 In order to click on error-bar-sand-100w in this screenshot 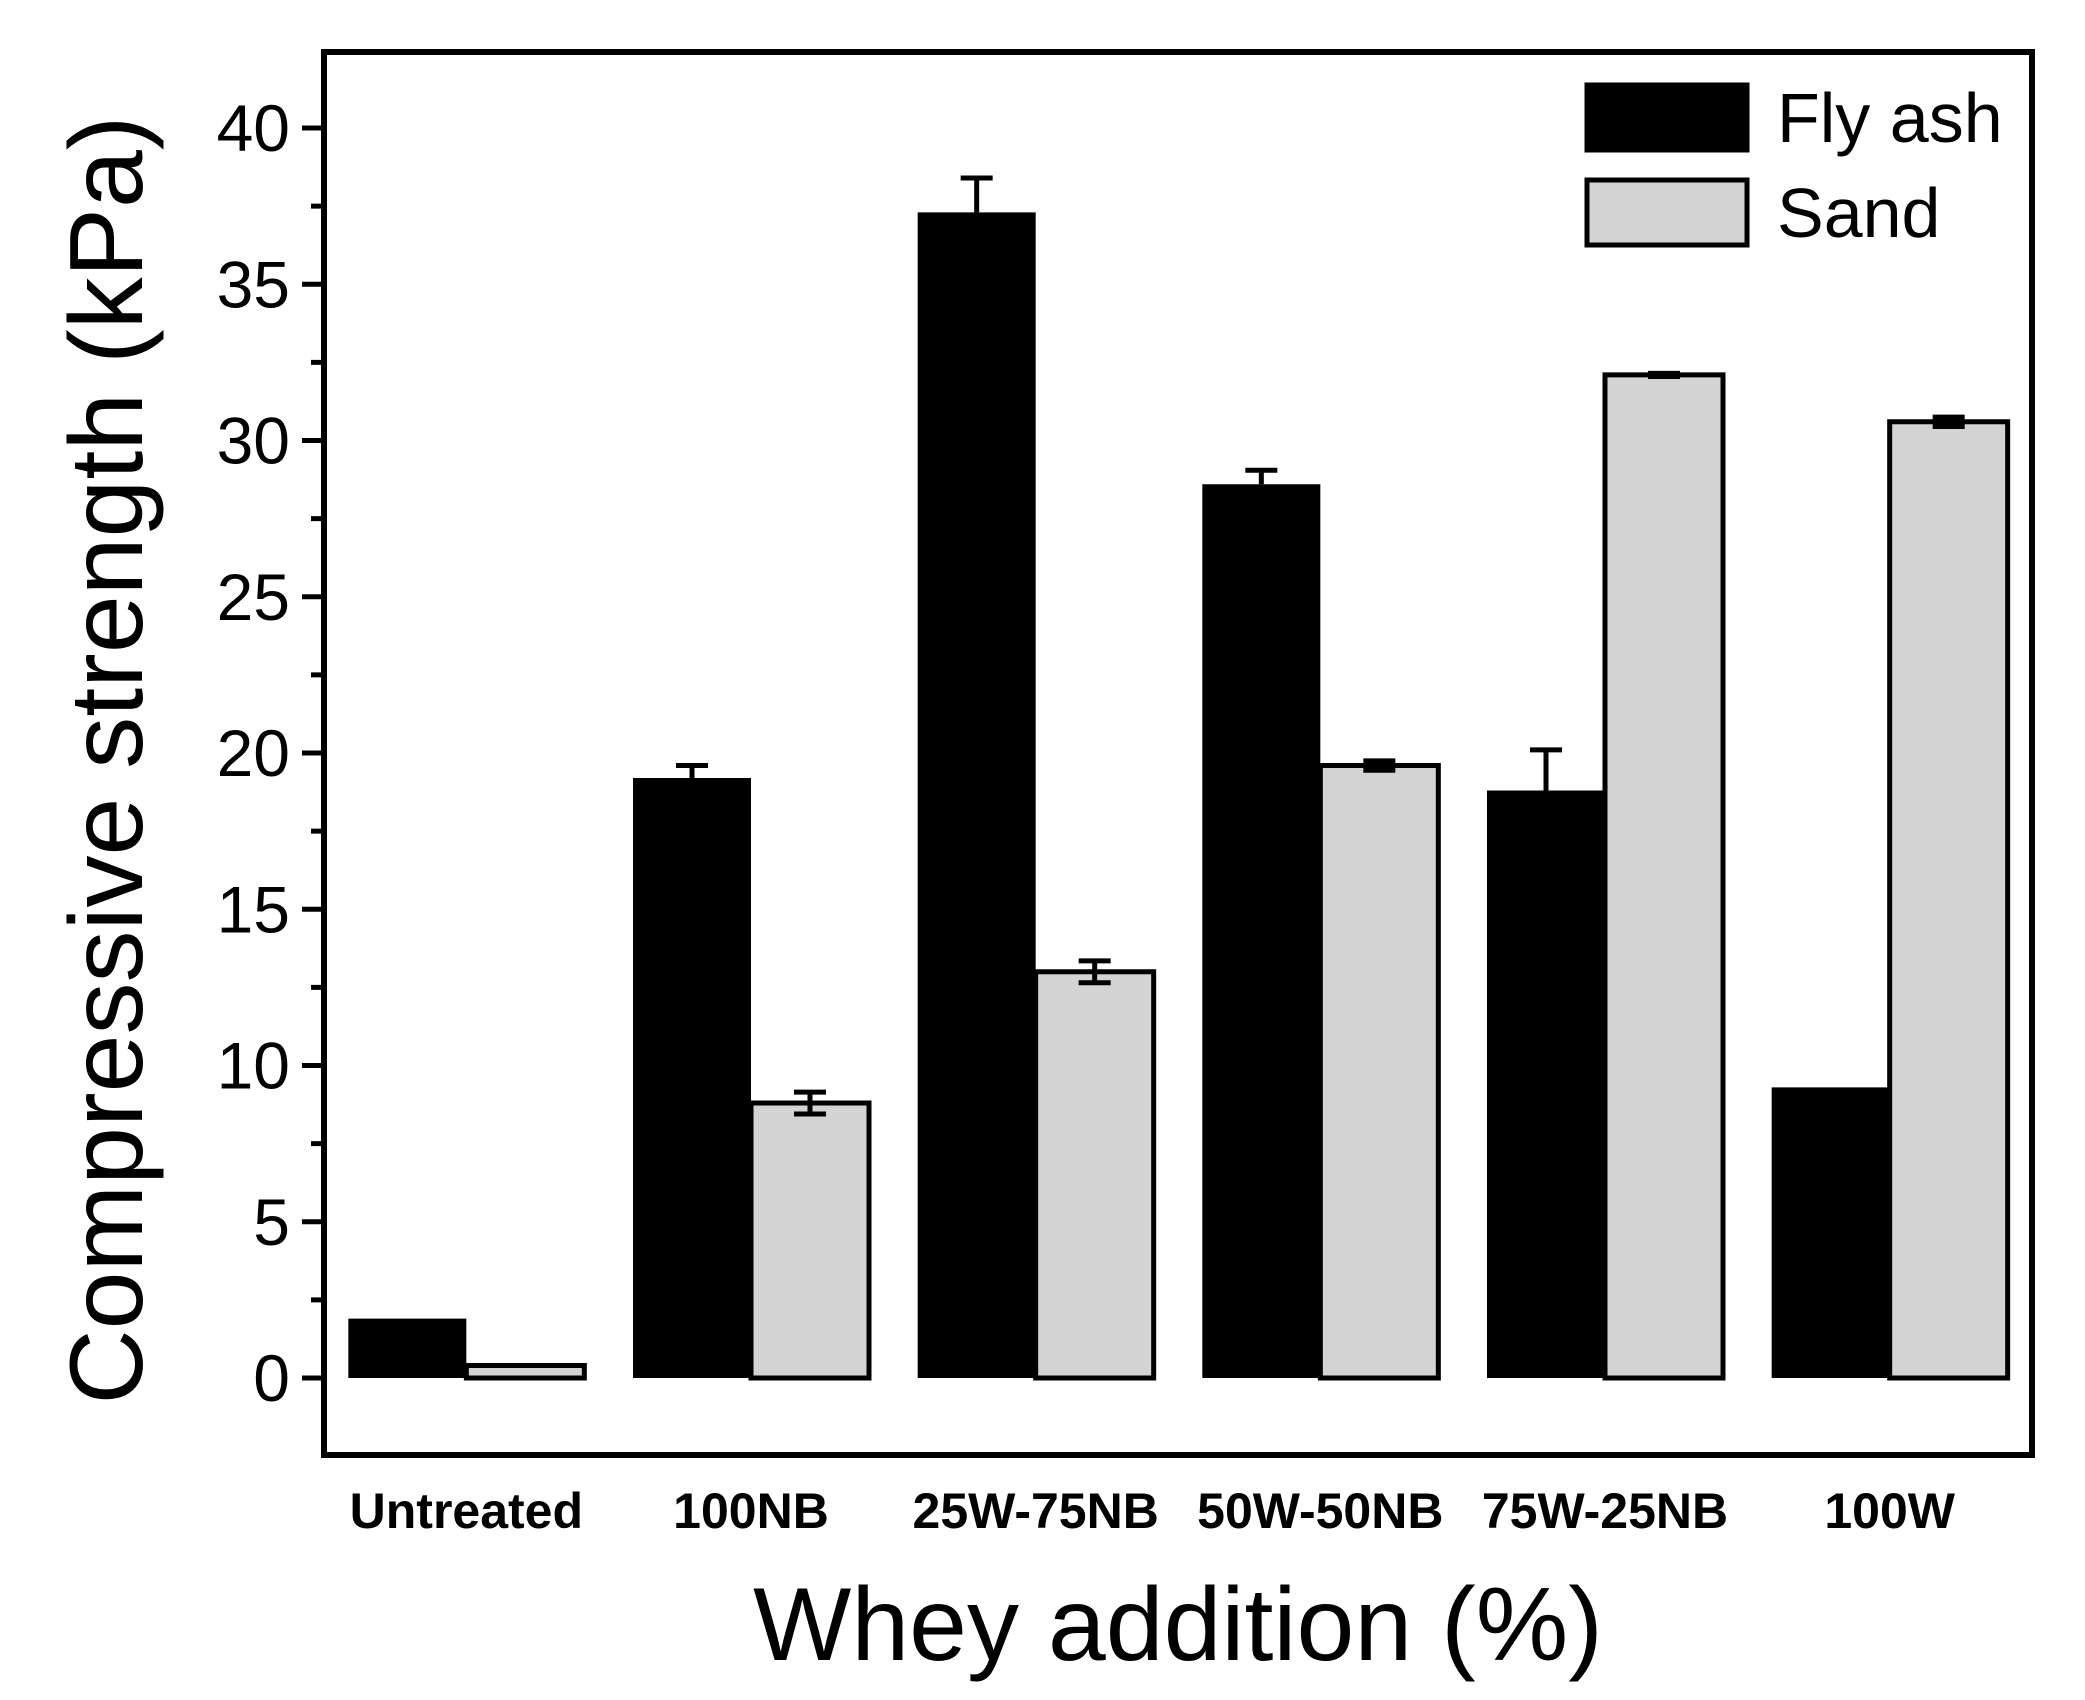, I will do `click(1948, 421)`.